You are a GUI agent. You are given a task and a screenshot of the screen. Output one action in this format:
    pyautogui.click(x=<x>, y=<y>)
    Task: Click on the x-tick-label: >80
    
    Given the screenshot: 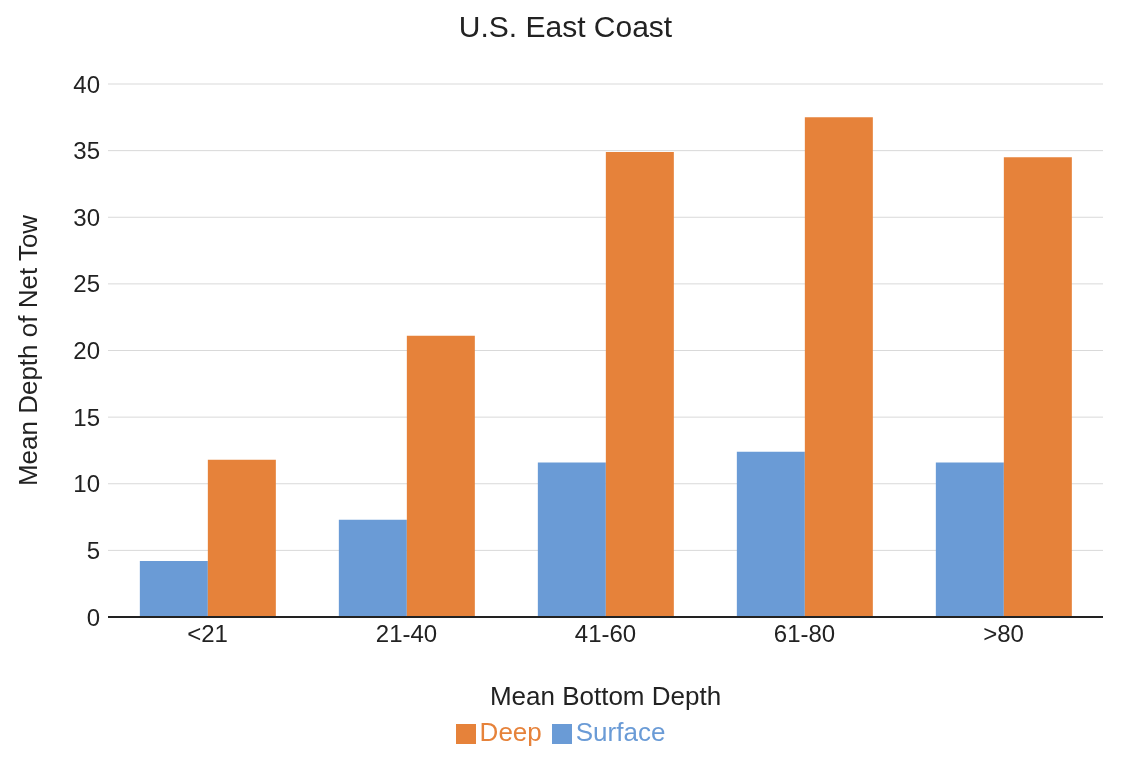 What is the action you would take?
    pyautogui.click(x=1003, y=634)
    